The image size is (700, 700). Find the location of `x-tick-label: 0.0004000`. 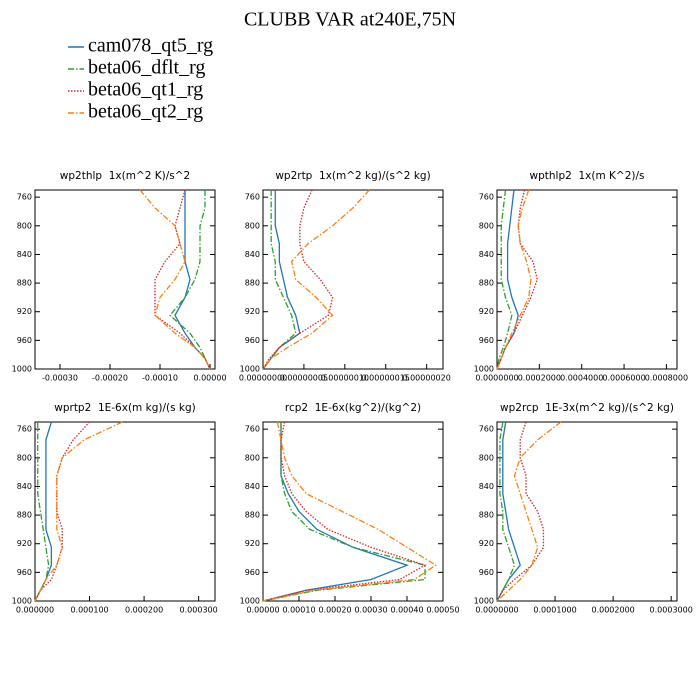

x-tick-label: 0.0004000 is located at coordinates (581, 378).